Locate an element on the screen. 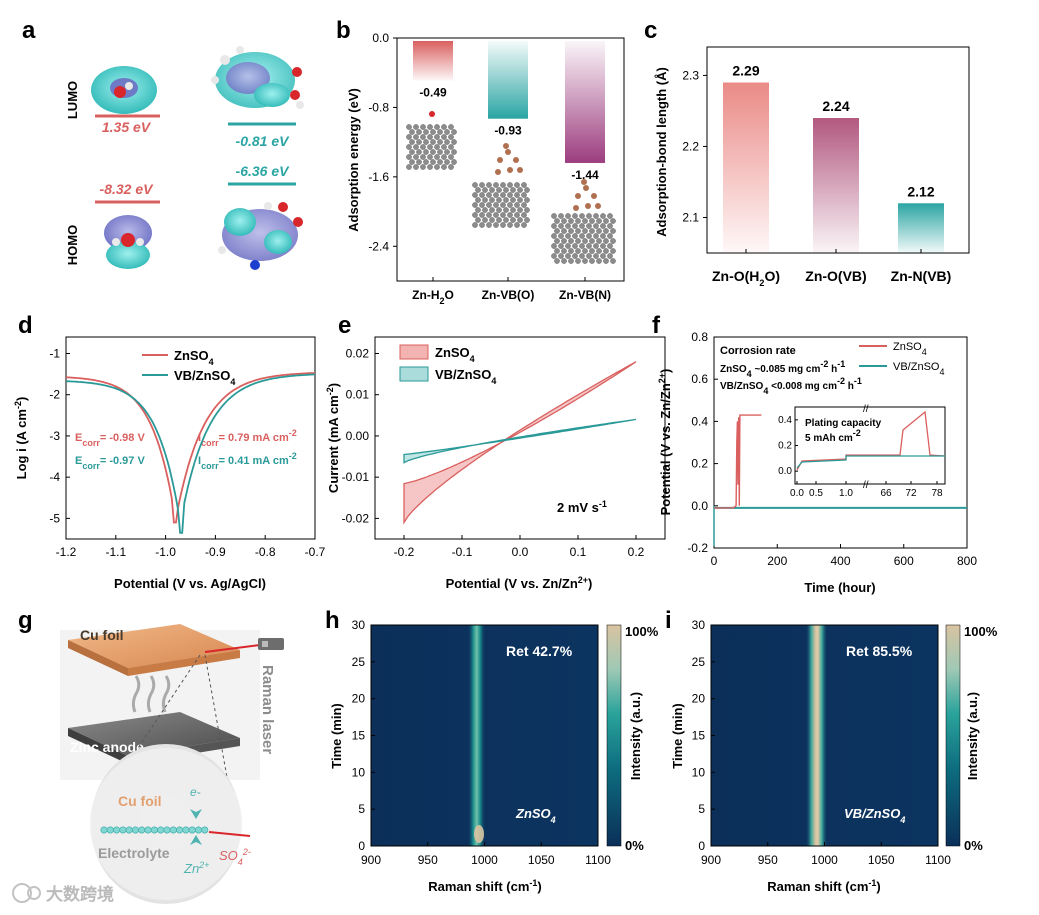  panel-c-ytick-label: 2.2 is located at coordinates (690, 146).